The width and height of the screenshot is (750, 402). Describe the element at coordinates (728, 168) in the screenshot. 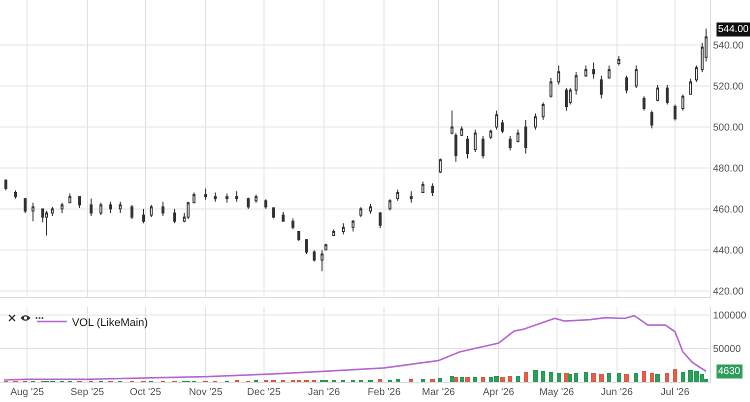

I see `y-tick-label: 480.00` at that location.